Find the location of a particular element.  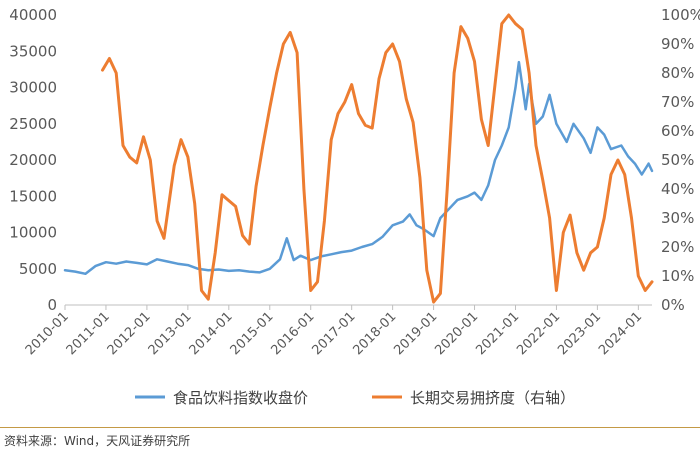

x-axis-tick-label: 2014-01 is located at coordinates (211, 333).